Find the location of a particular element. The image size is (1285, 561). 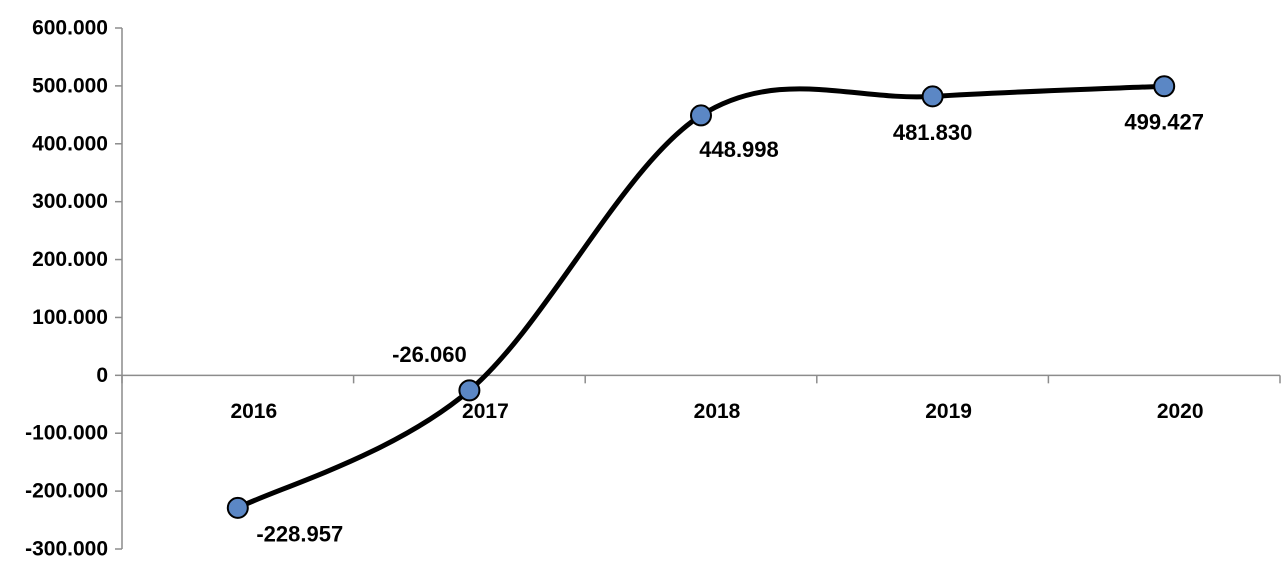

y-tick-label: 400.000 is located at coordinates (70, 143).